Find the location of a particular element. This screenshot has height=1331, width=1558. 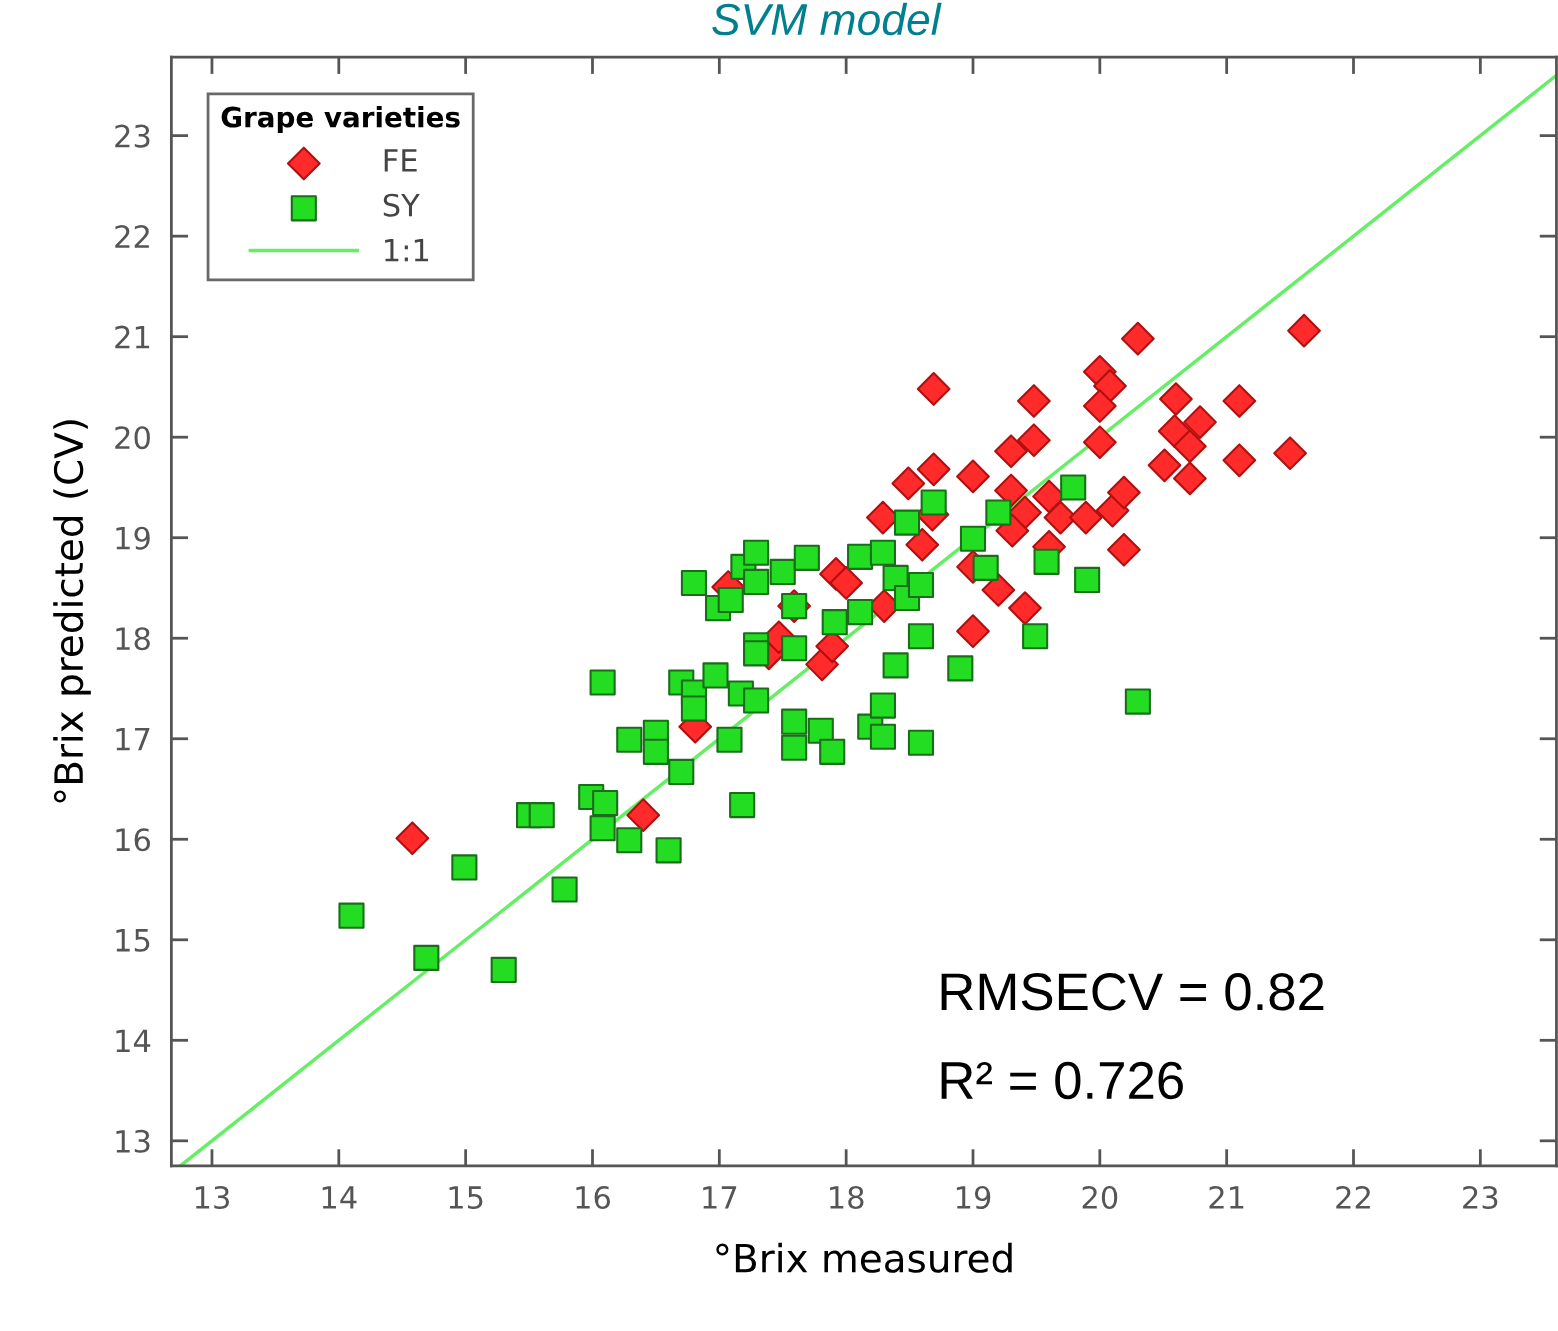

x-tick-label: 19 is located at coordinates (973, 1197).